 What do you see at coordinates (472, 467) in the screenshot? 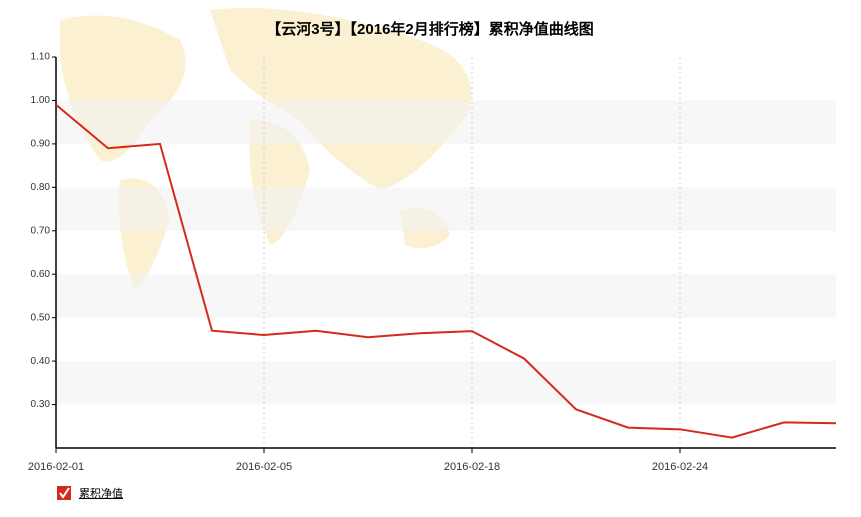
I see `x-tick-label: 2016-02-18` at bounding box center [472, 467].